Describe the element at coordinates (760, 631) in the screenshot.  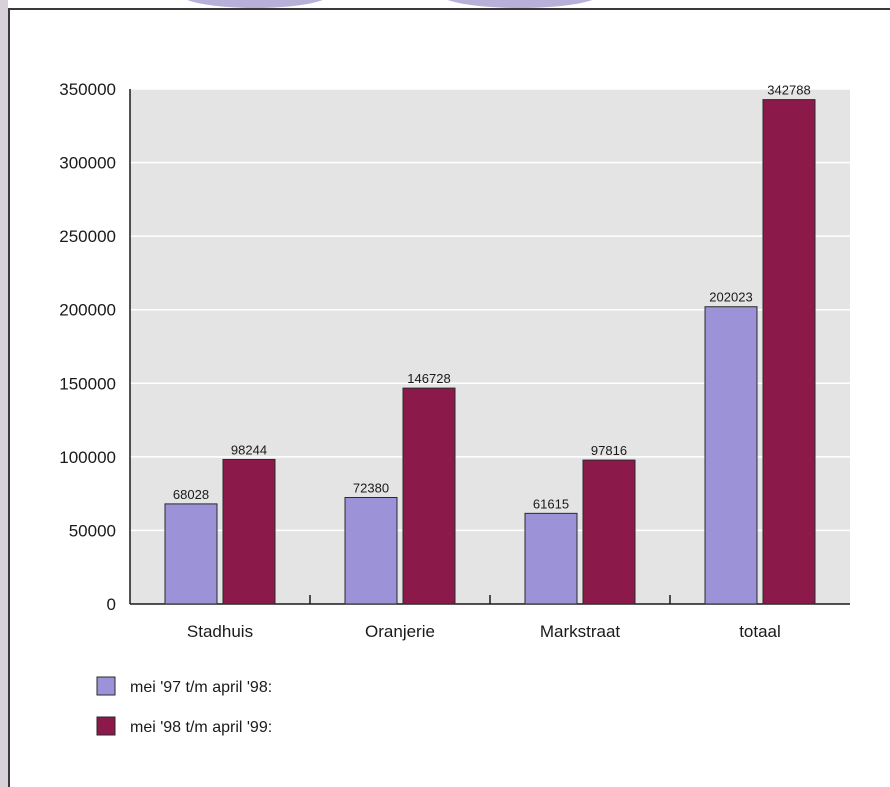
I see `x-tick-label: totaal` at that location.